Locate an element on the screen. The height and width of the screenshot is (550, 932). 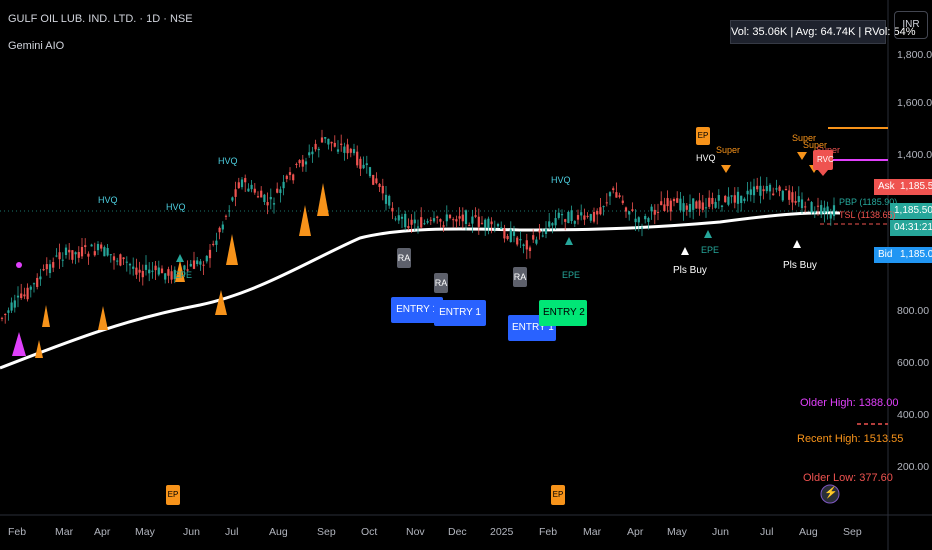
super-triangle is located at coordinates (726, 169).